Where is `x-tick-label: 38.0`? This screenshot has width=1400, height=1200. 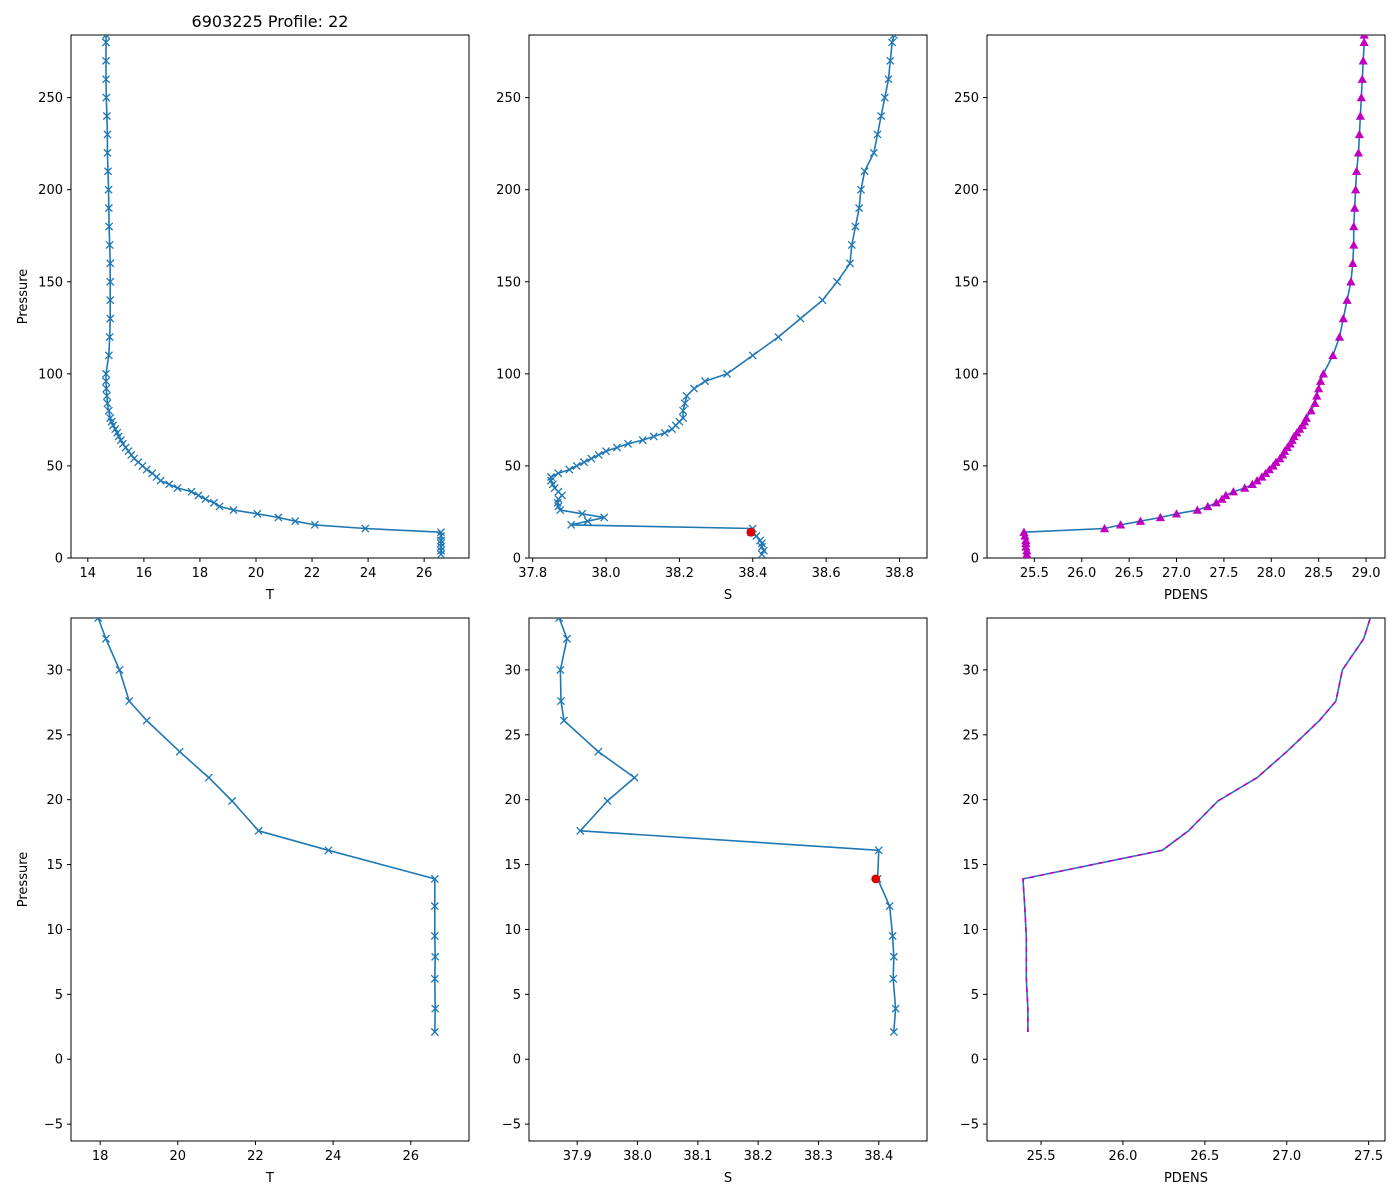 x-tick-label: 38.0 is located at coordinates (637, 1156).